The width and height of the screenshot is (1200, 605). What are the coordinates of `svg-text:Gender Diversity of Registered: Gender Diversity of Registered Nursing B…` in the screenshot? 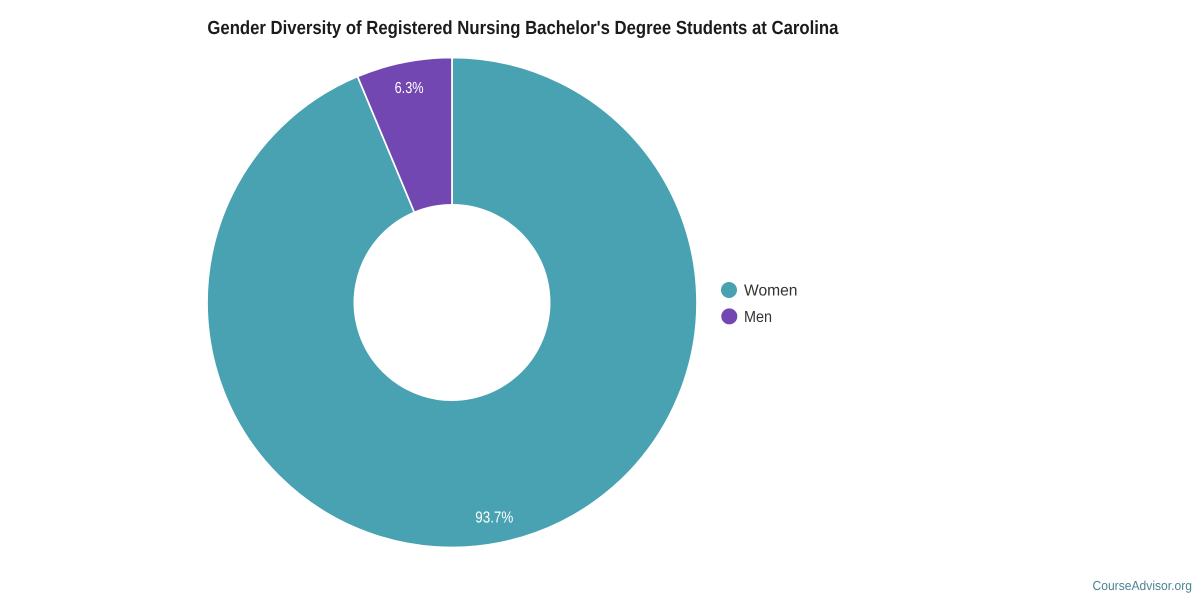 It's located at (522, 28).